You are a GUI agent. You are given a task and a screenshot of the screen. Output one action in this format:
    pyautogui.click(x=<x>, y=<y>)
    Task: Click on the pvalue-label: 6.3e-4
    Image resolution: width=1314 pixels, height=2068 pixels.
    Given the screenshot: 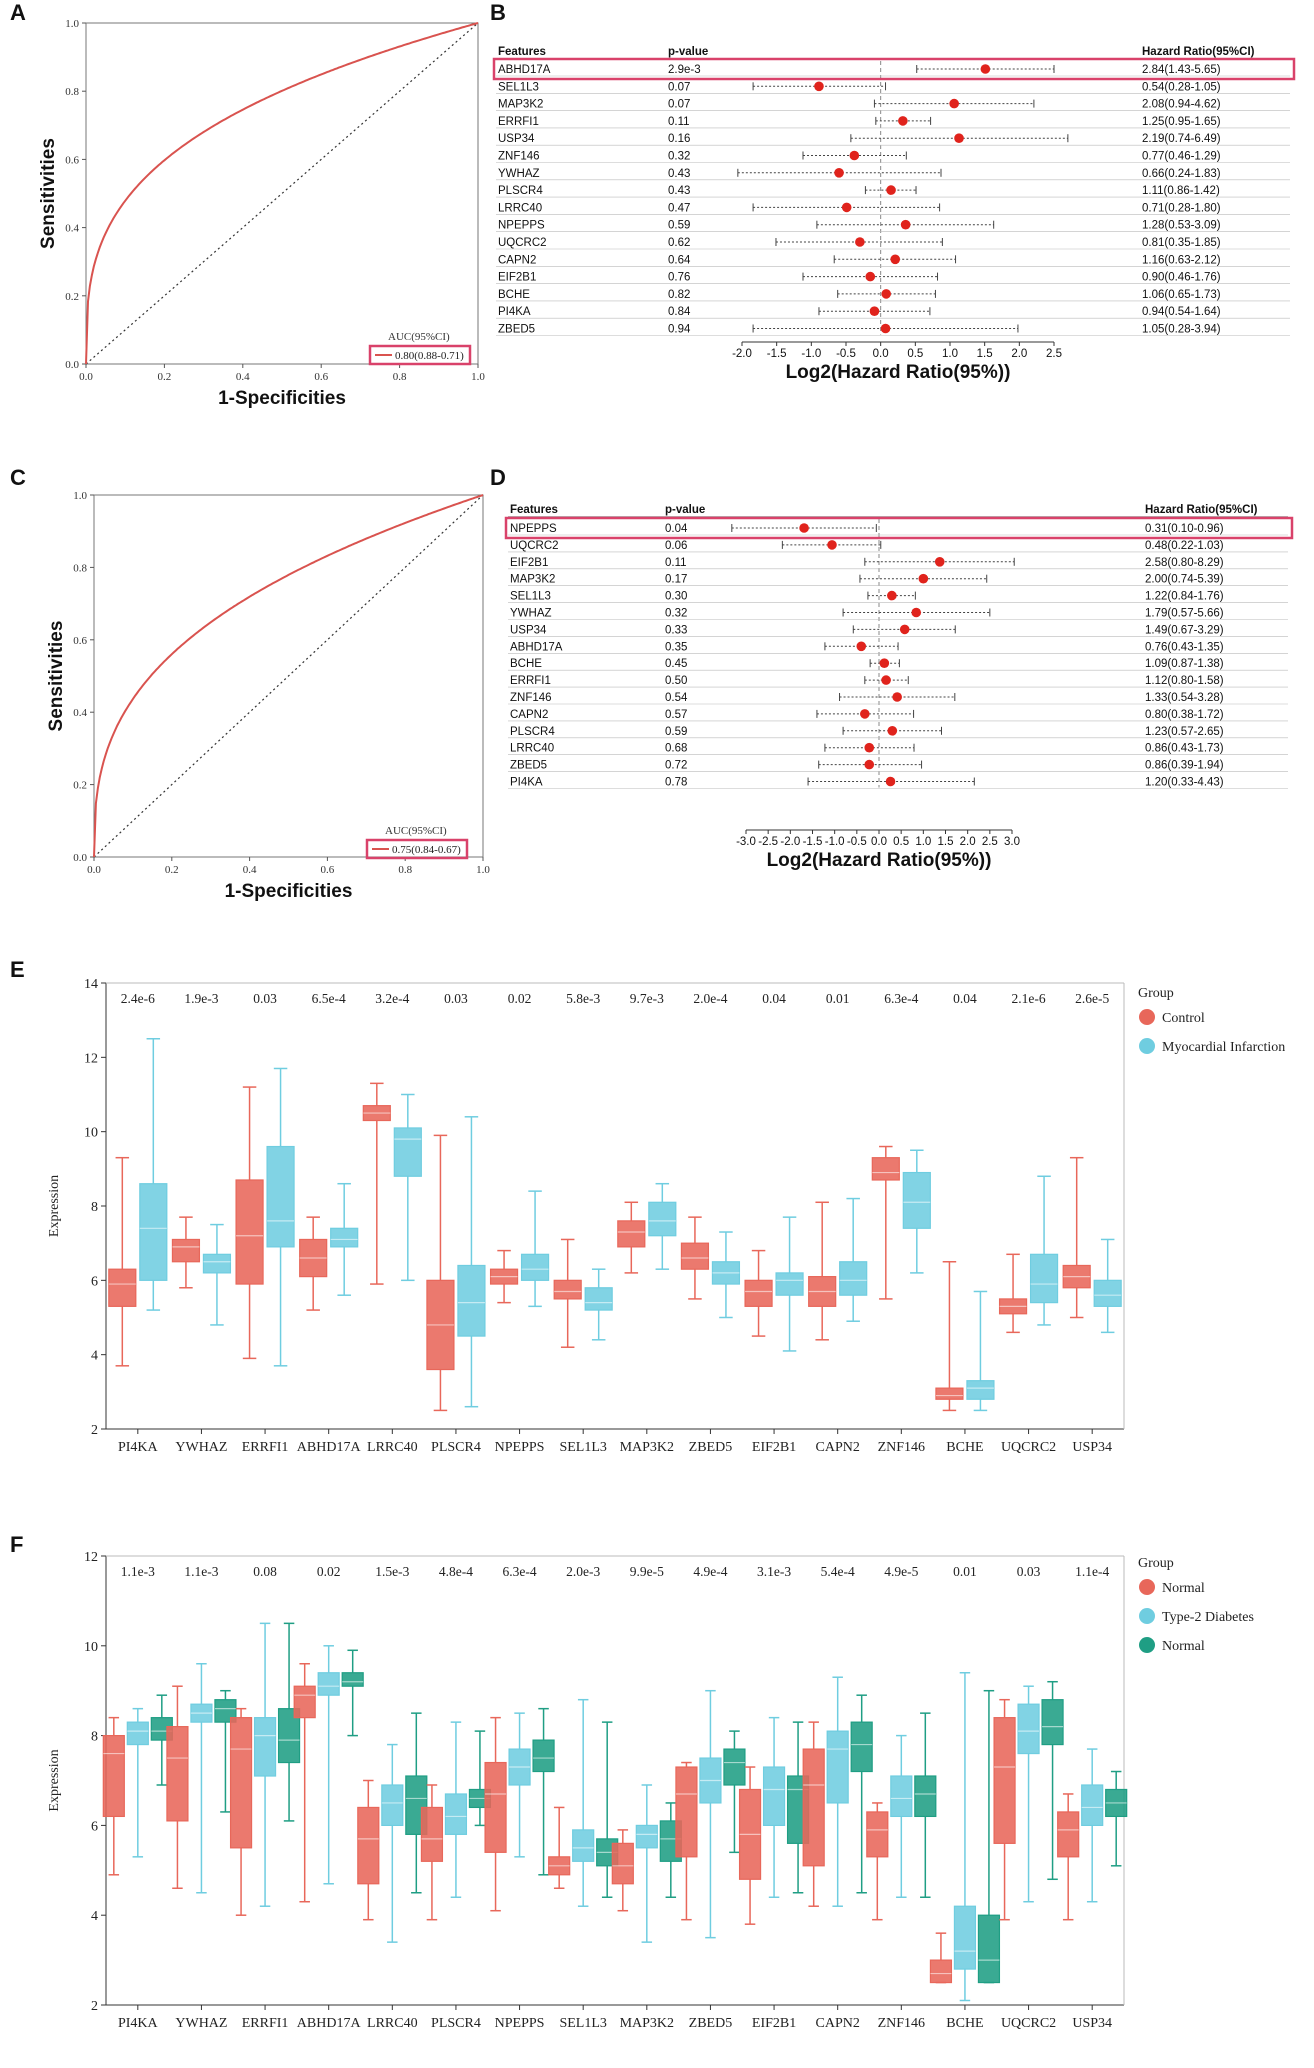 What is the action you would take?
    pyautogui.click(x=901, y=998)
    